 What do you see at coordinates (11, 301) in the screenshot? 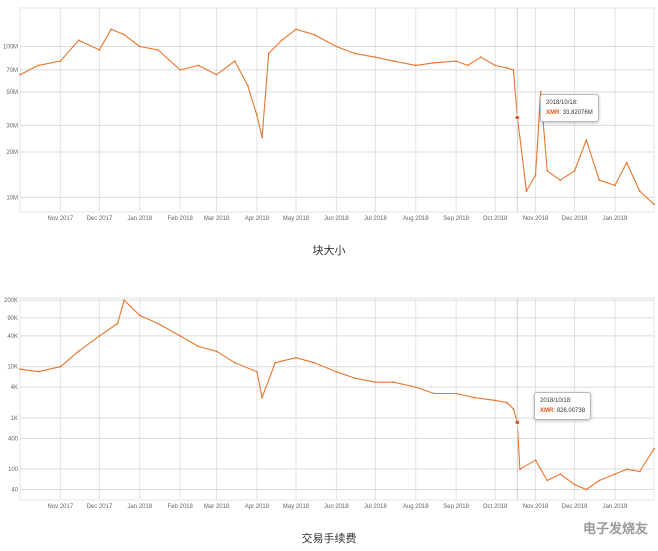
I see `chart2-y-tick-label: 200K` at bounding box center [11, 301].